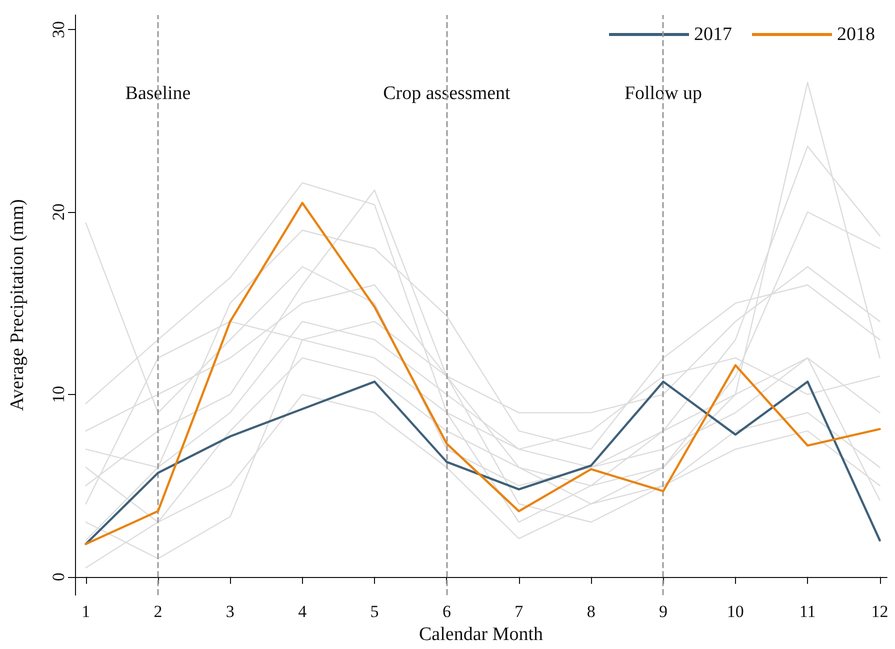 This screenshot has width=895, height=649. What do you see at coordinates (591, 612) in the screenshot?
I see `x-tick-label: 8` at bounding box center [591, 612].